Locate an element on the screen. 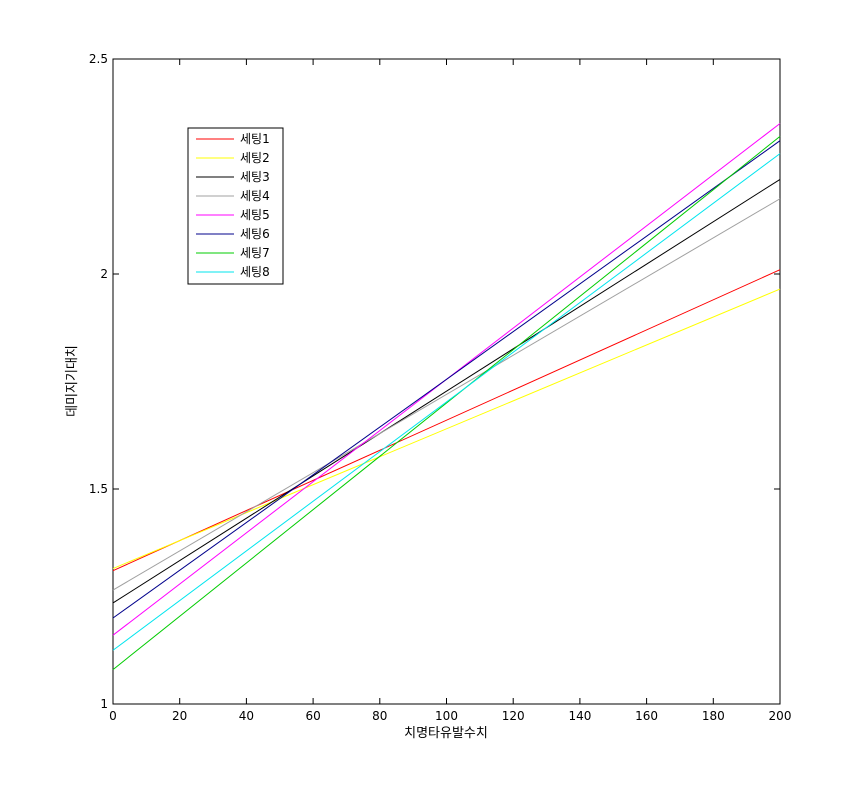 This screenshot has width=862, height=790. legend-label-3: 세팅3 is located at coordinates (255, 177).